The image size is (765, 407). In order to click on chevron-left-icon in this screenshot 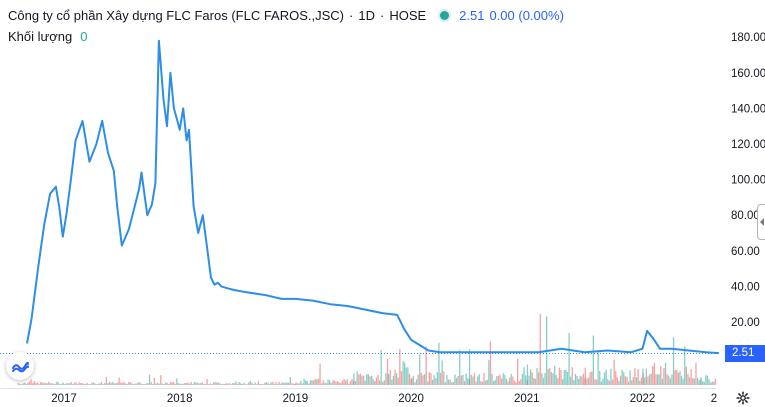, I will do `click(761, 222)`.